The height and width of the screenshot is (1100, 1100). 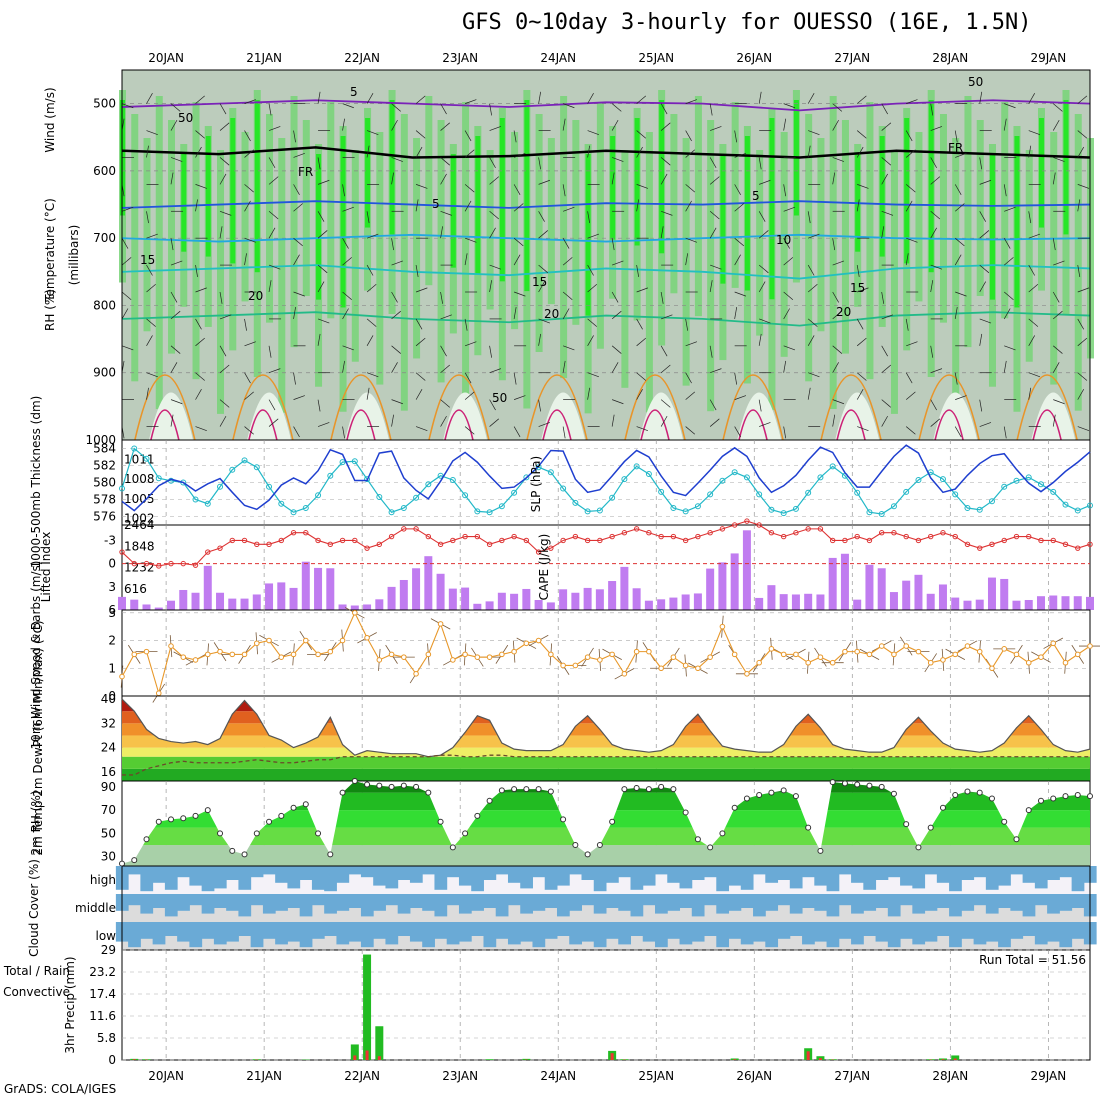 What do you see at coordinates (882, 196) in the screenshot?
I see `rh-shade-core` at bounding box center [882, 196].